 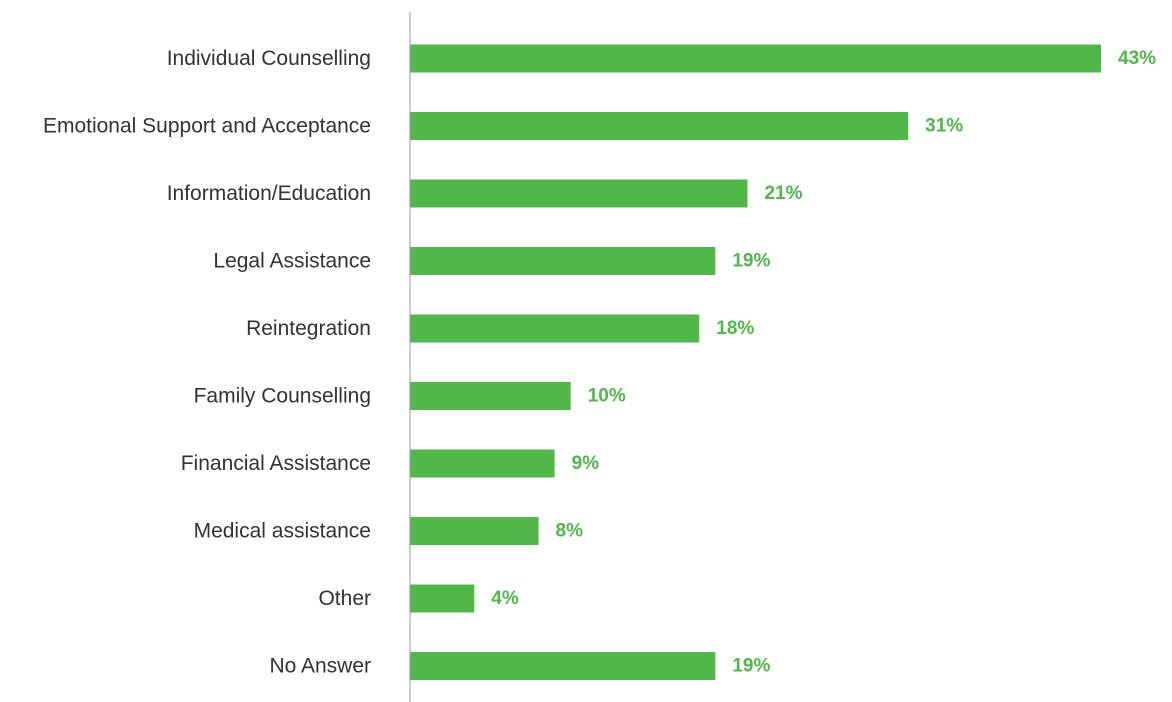 I want to click on category-label-0: Individual Counselling, so click(x=269, y=58).